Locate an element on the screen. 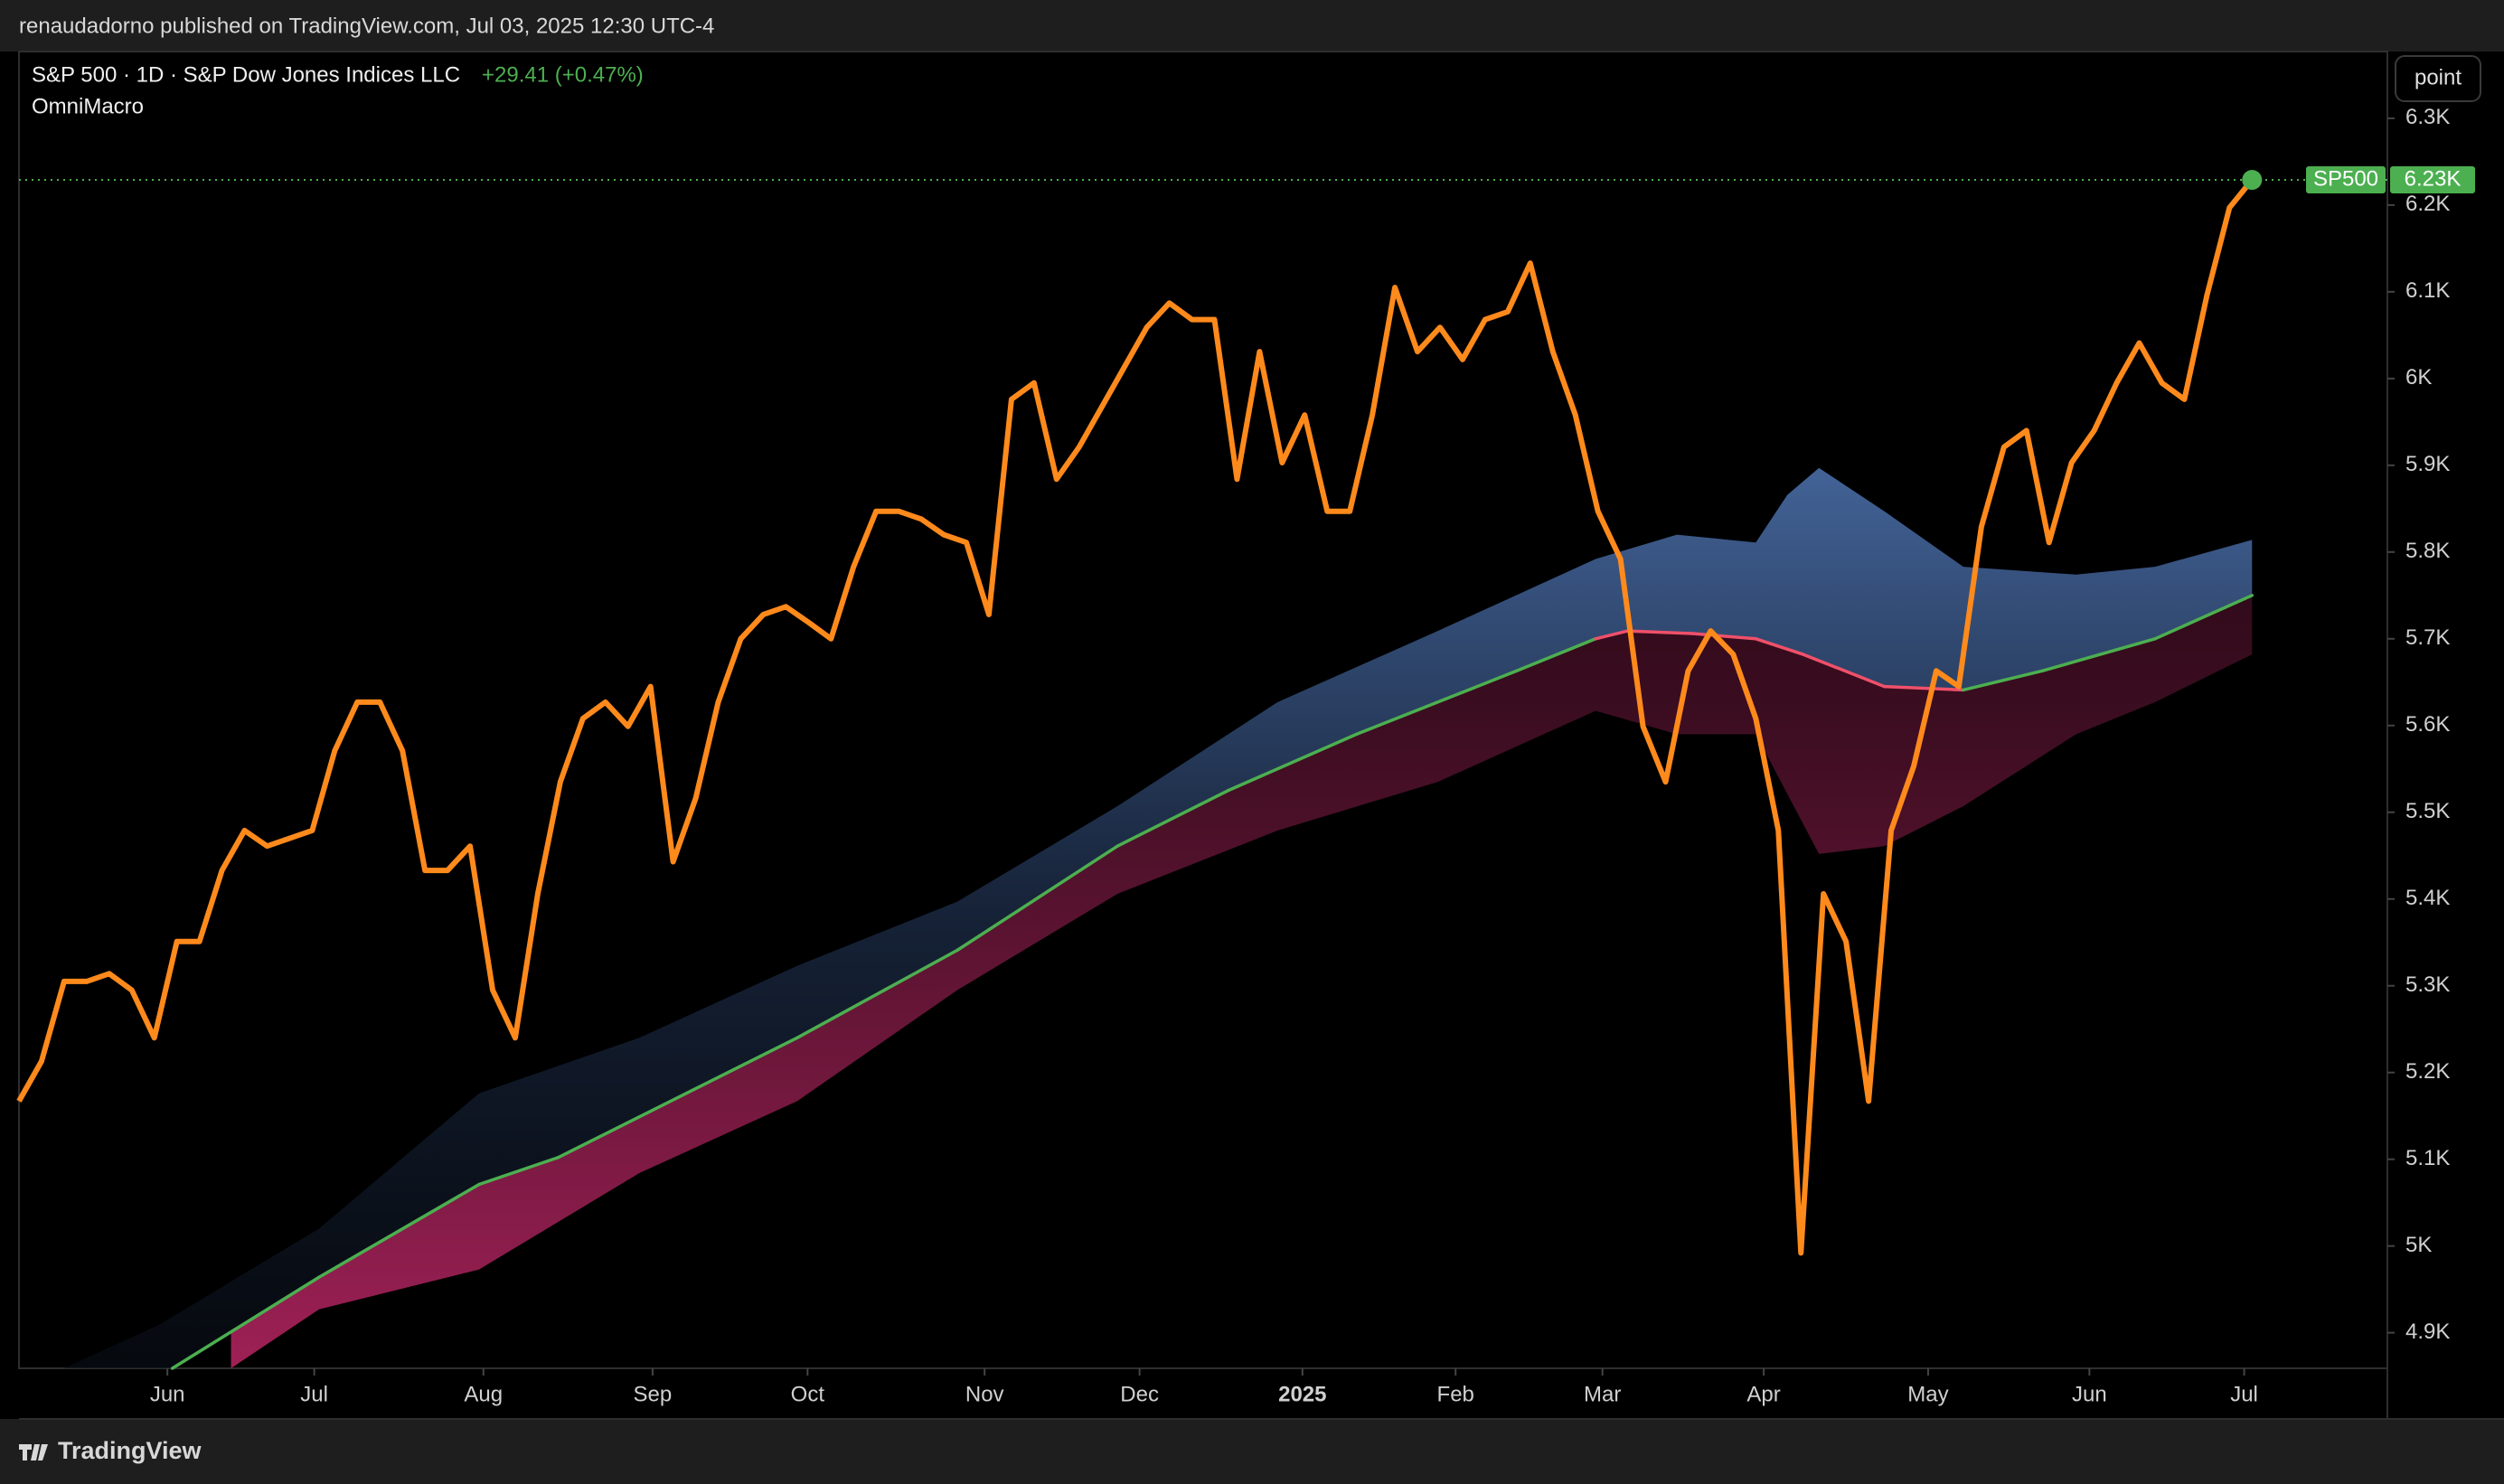 Image resolution: width=2504 pixels, height=1484 pixels. brand: TradingView is located at coordinates (130, 1450).